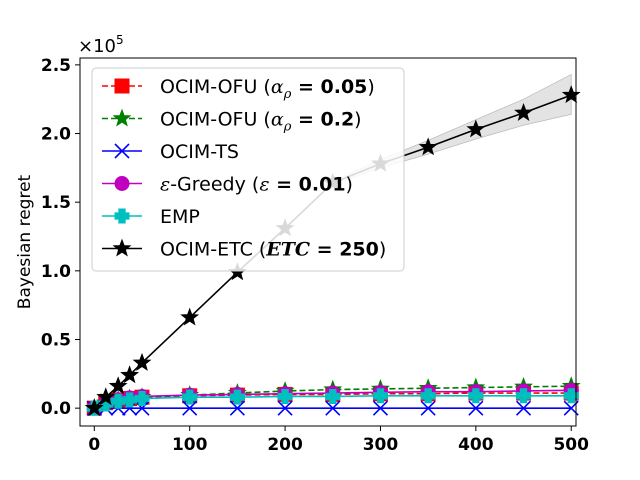 Image resolution: width=640 pixels, height=480 pixels. Describe the element at coordinates (308, 185) in the screenshot. I see `legend-label-part: = 0.01` at that location.